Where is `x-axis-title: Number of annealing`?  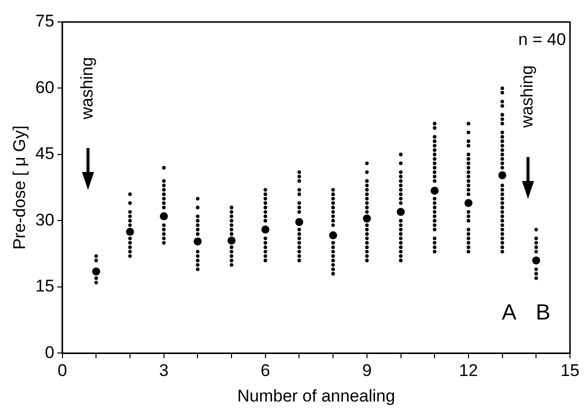 x-axis-title: Number of annealing is located at coordinates (316, 396).